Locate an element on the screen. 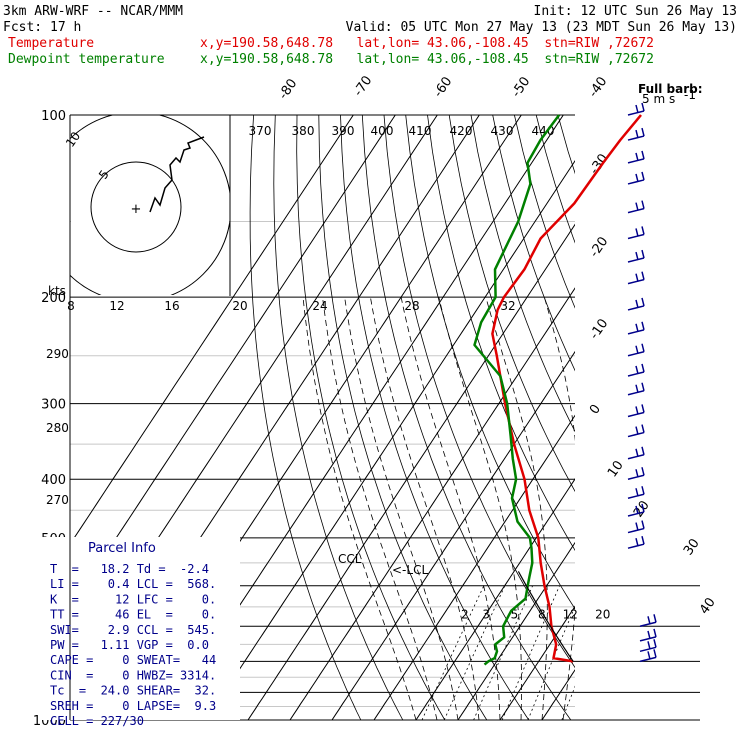  theta-label: 280 is located at coordinates (57, 428).